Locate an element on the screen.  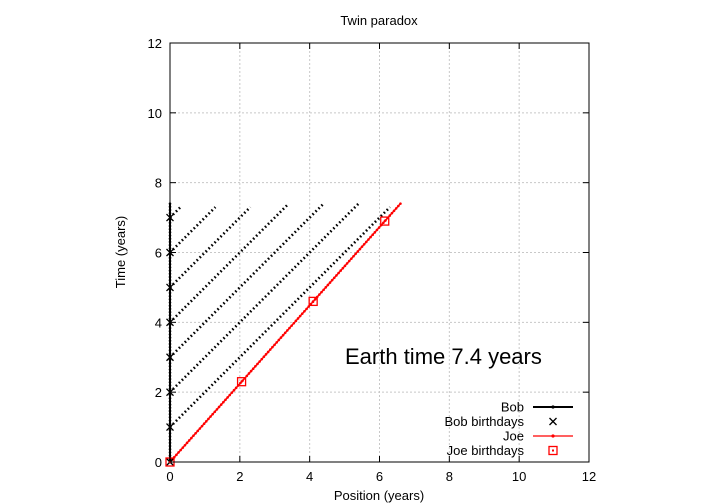
y-axis-label: Time (years) is located at coordinates (120, 252).